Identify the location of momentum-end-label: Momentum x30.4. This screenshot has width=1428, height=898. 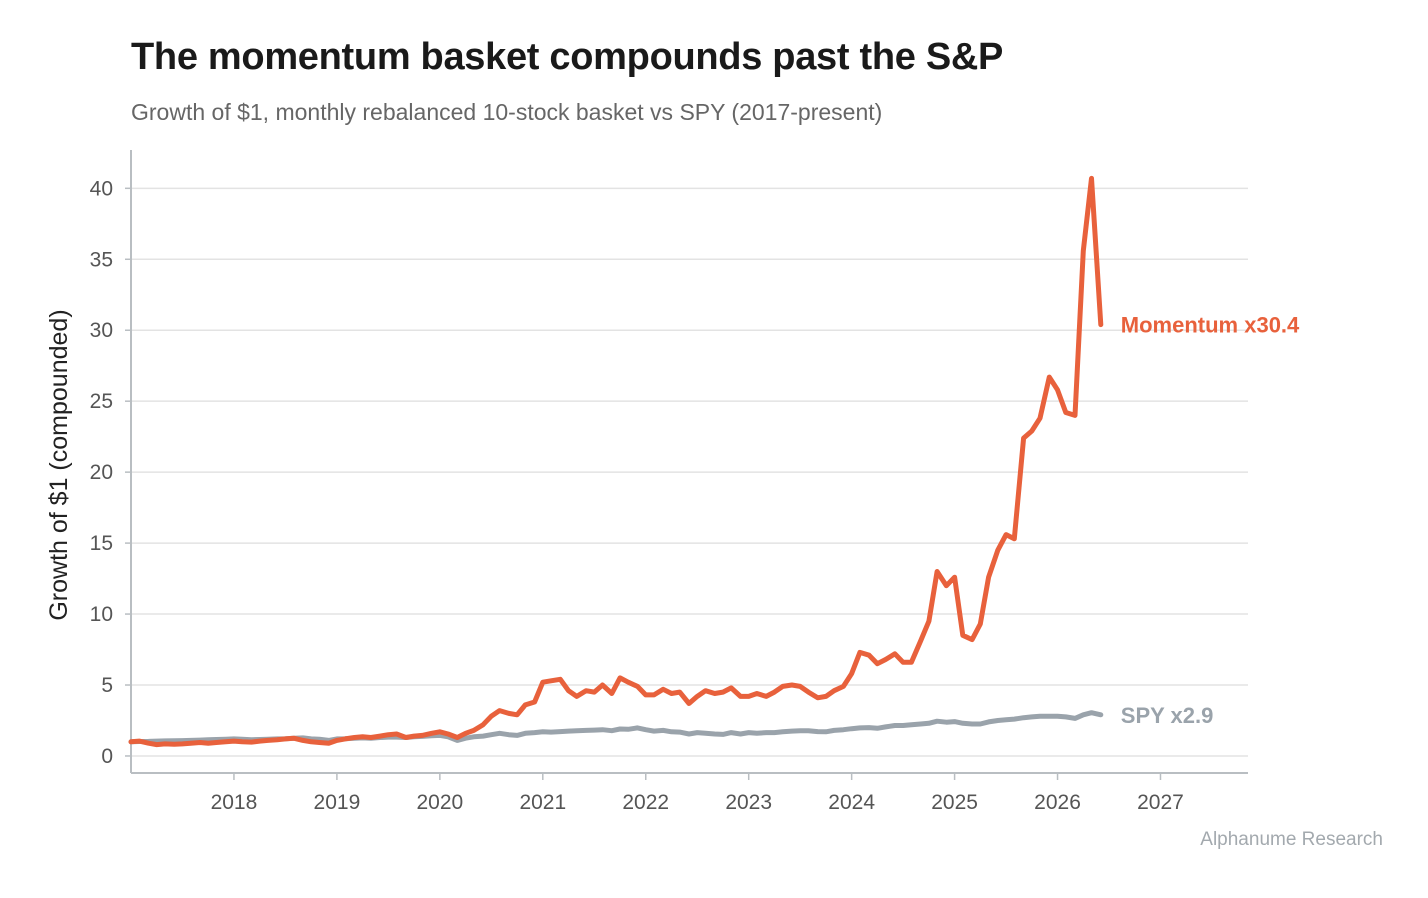
(1210, 325).